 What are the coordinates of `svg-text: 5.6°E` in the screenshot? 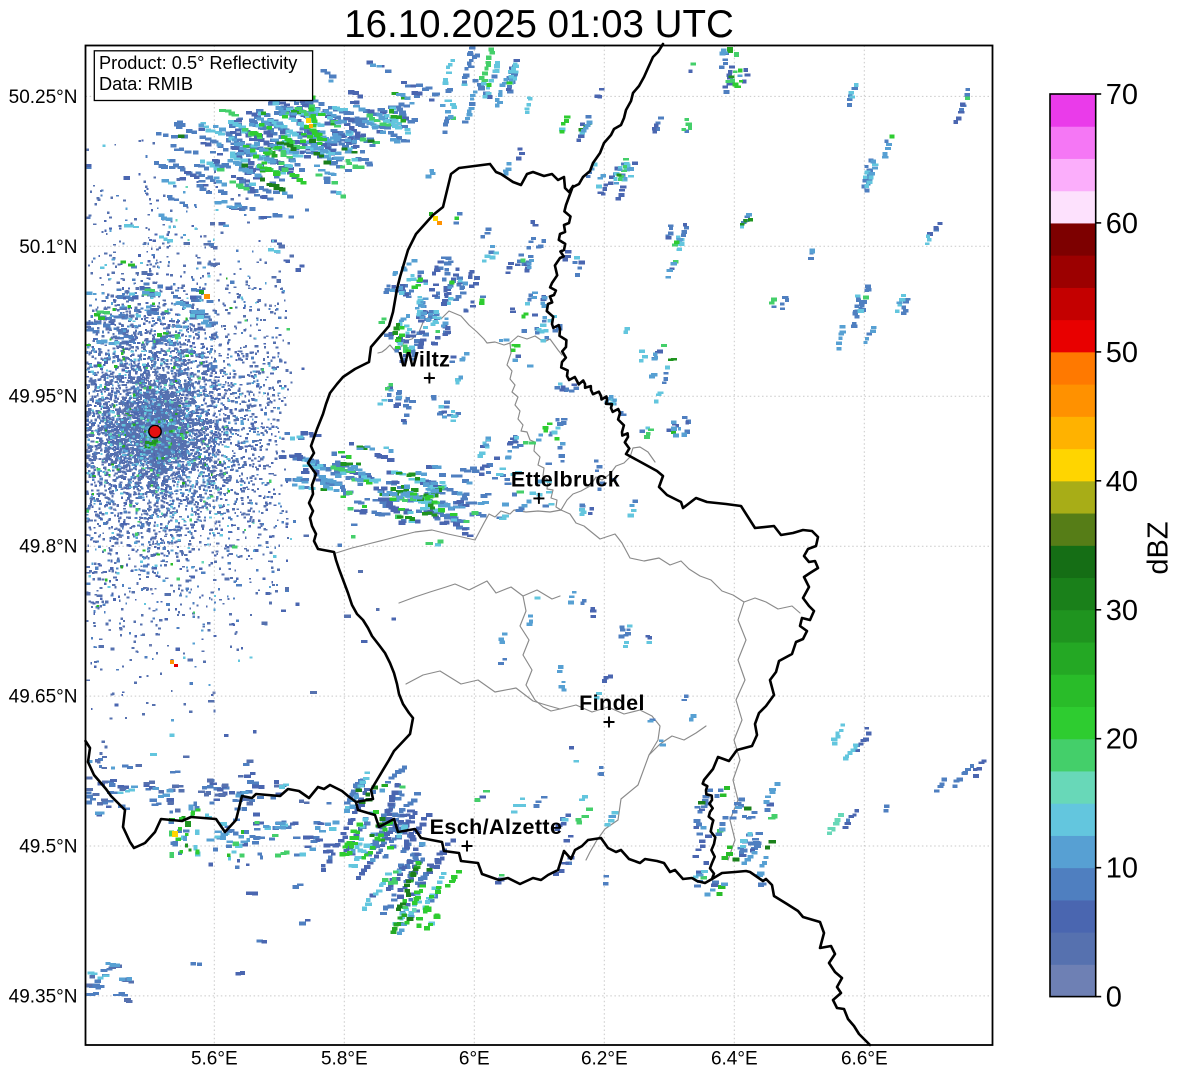 It's located at (214, 1059).